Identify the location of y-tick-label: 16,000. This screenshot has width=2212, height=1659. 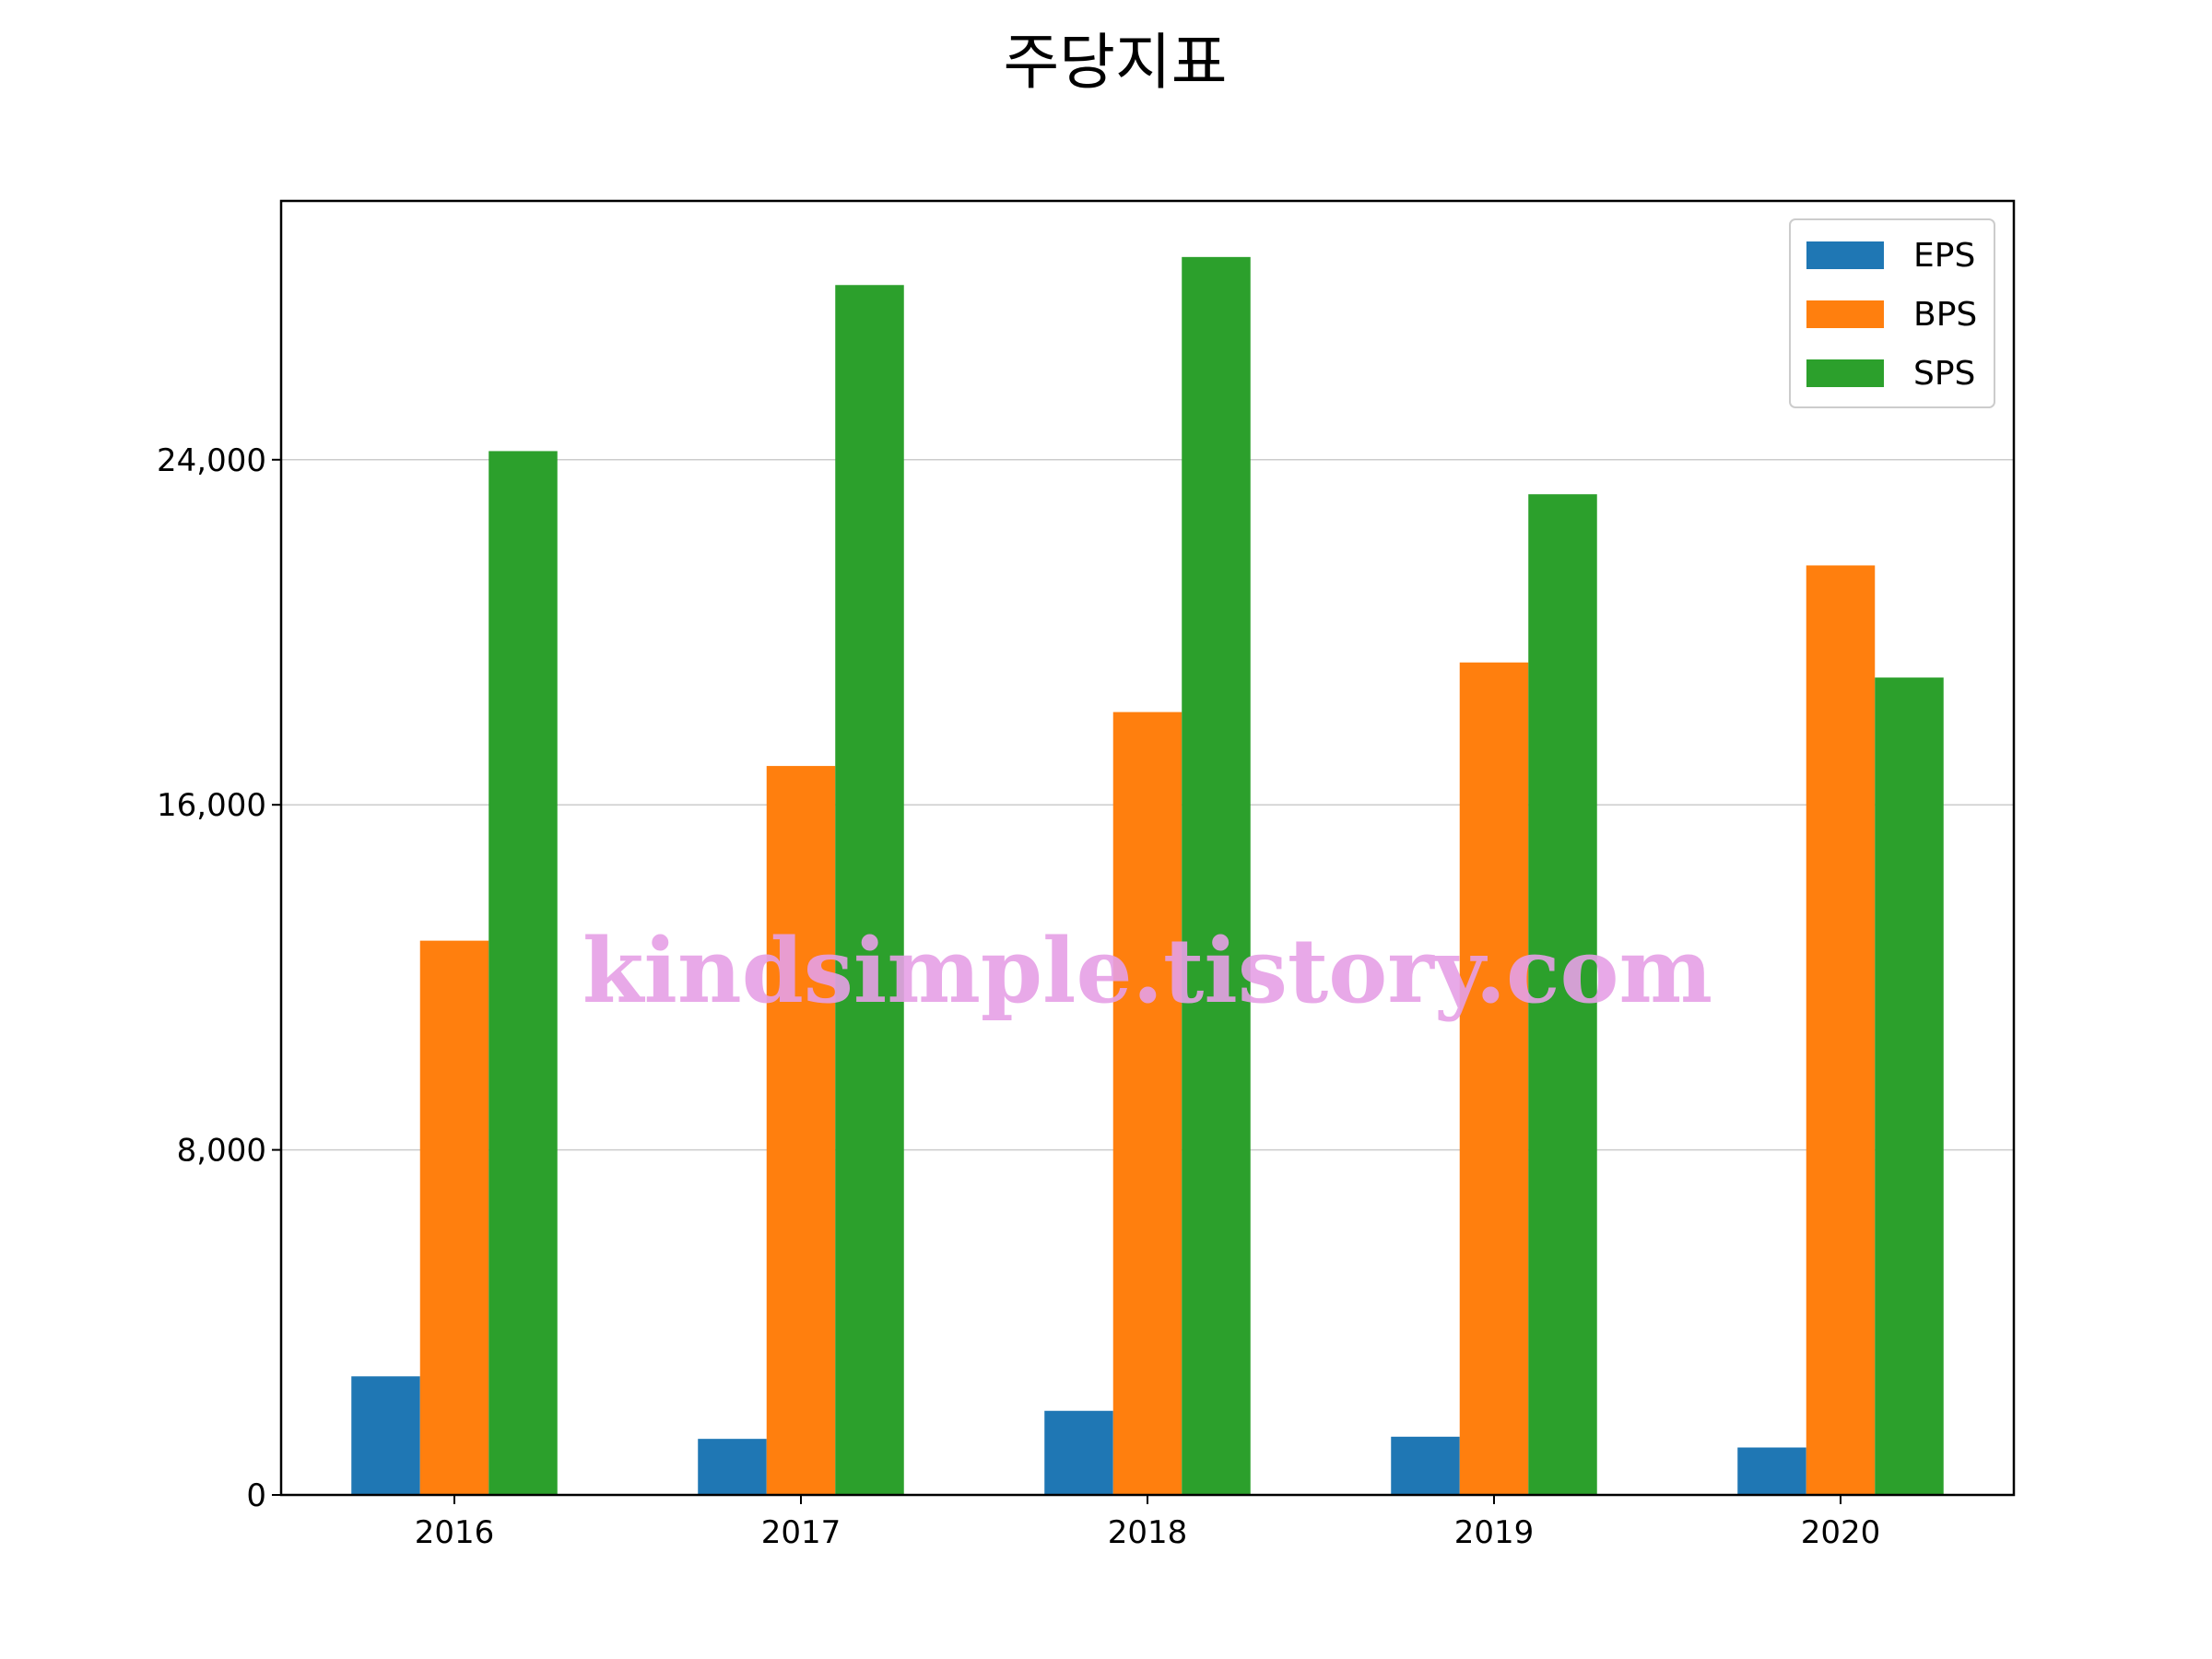
(211, 805).